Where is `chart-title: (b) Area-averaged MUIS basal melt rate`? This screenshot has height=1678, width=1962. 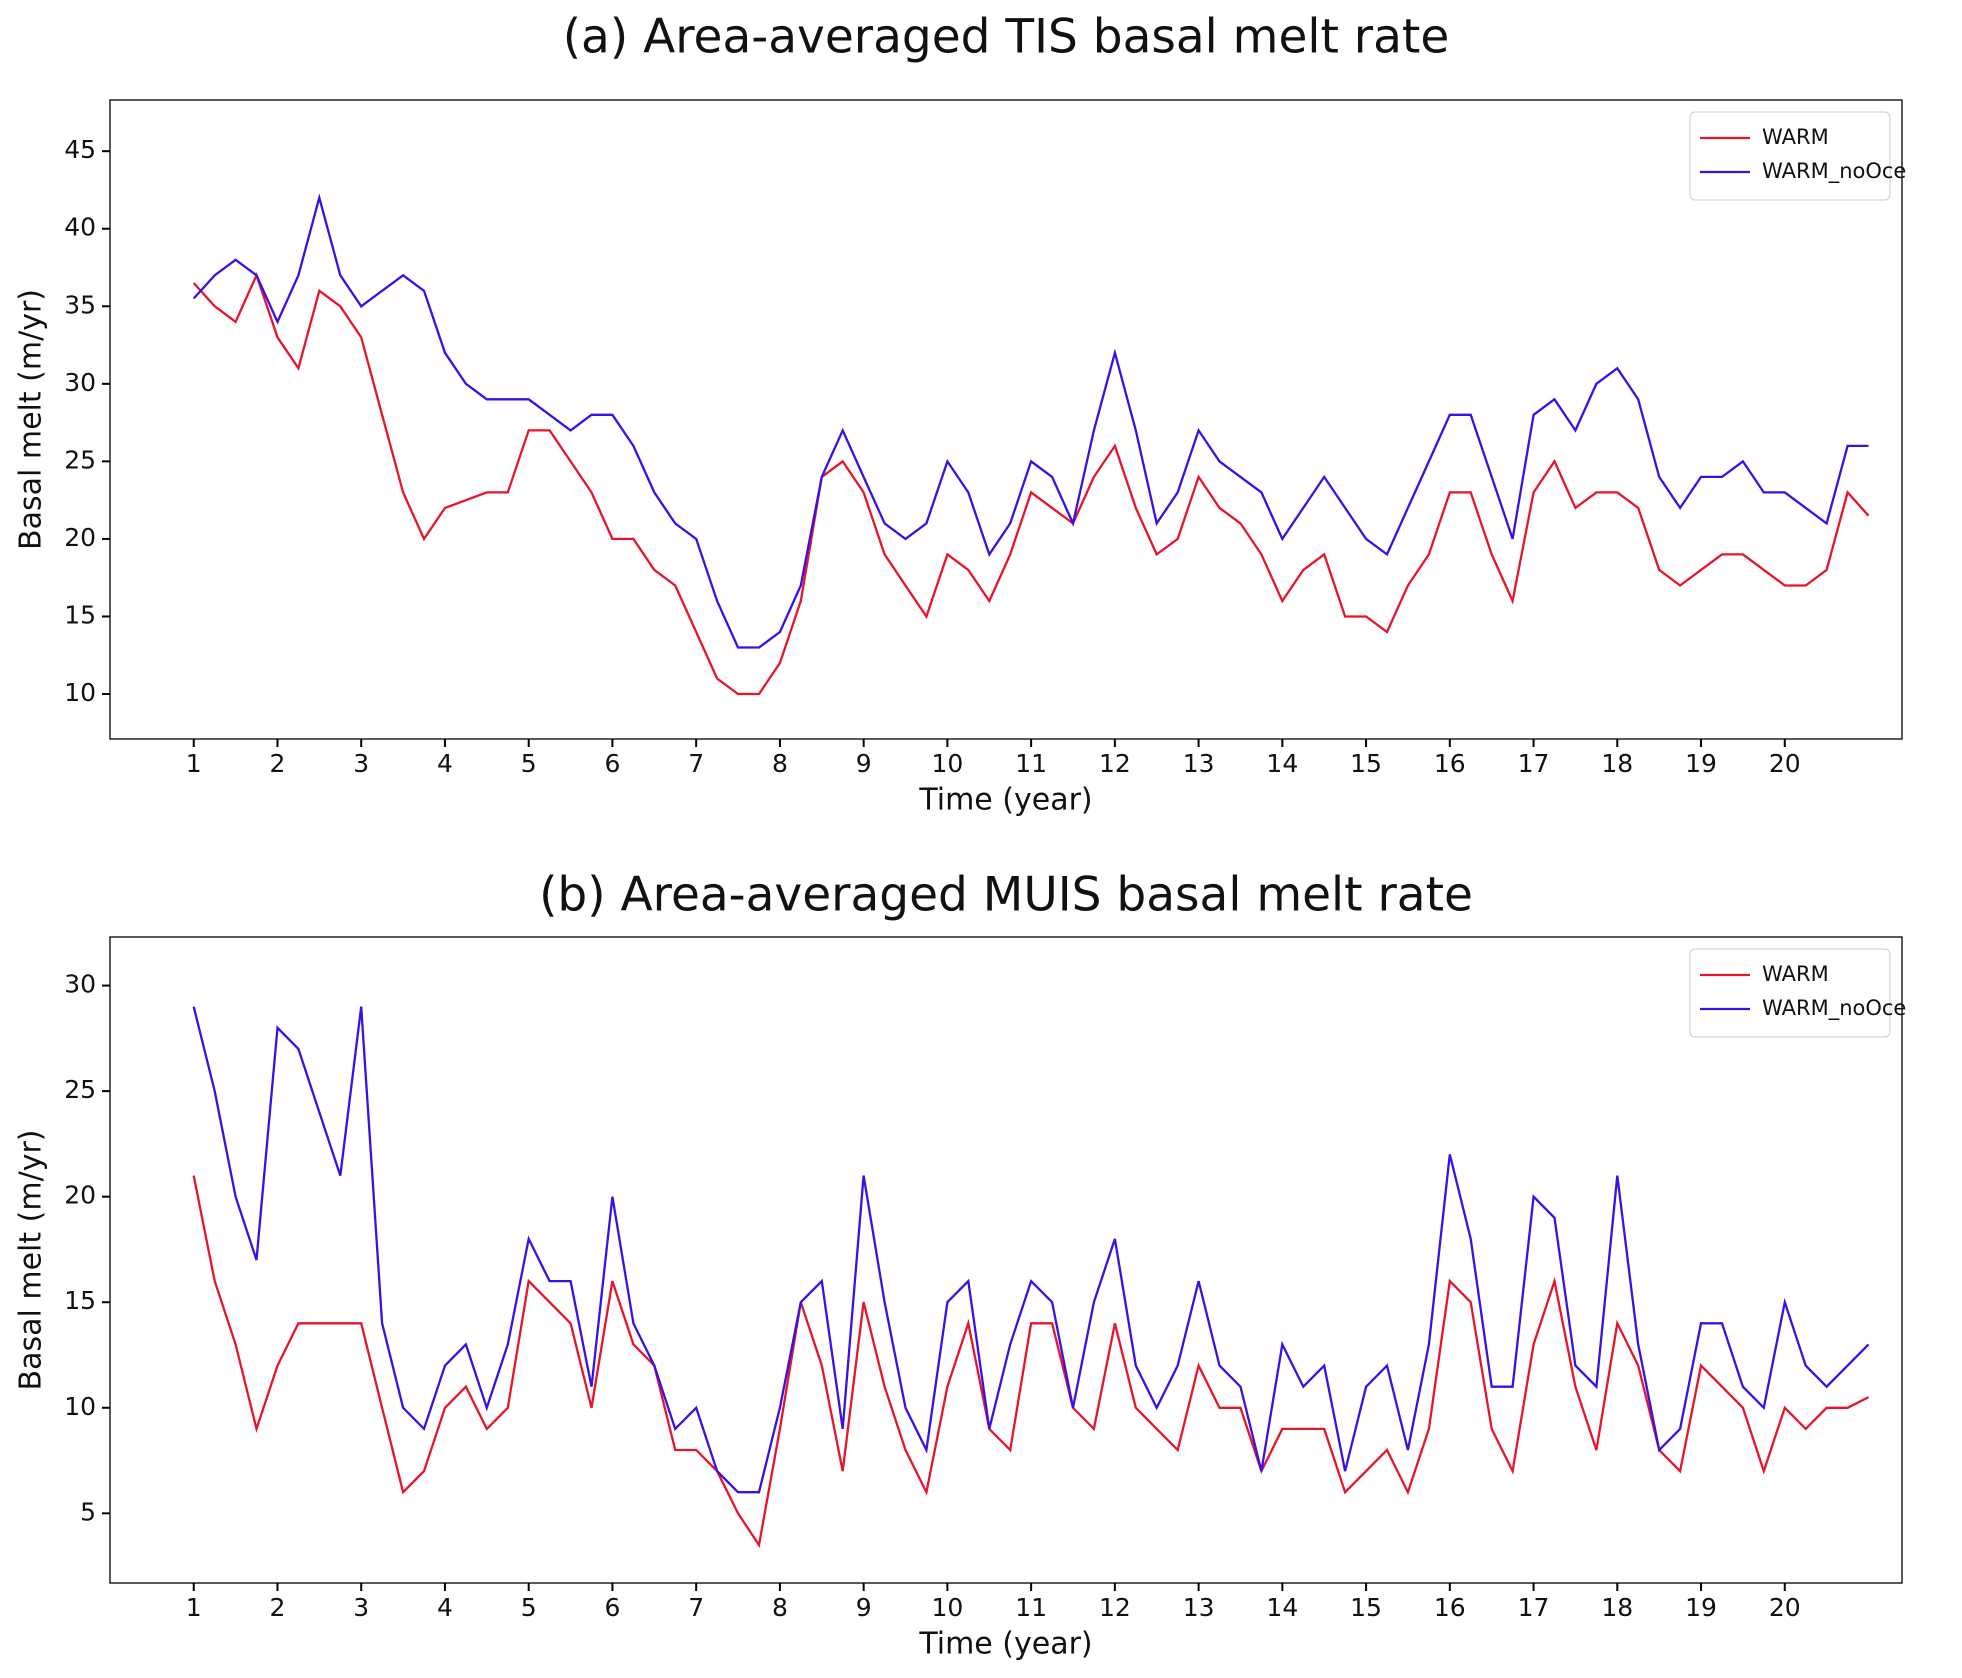 chart-title: (b) Area-averaged MUIS basal melt rate is located at coordinates (1006, 895).